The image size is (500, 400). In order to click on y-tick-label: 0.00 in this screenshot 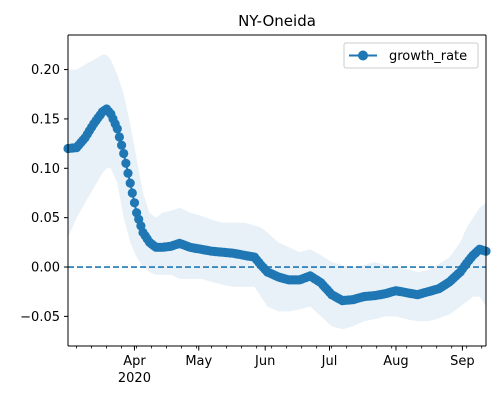, I will do `click(45, 268)`.